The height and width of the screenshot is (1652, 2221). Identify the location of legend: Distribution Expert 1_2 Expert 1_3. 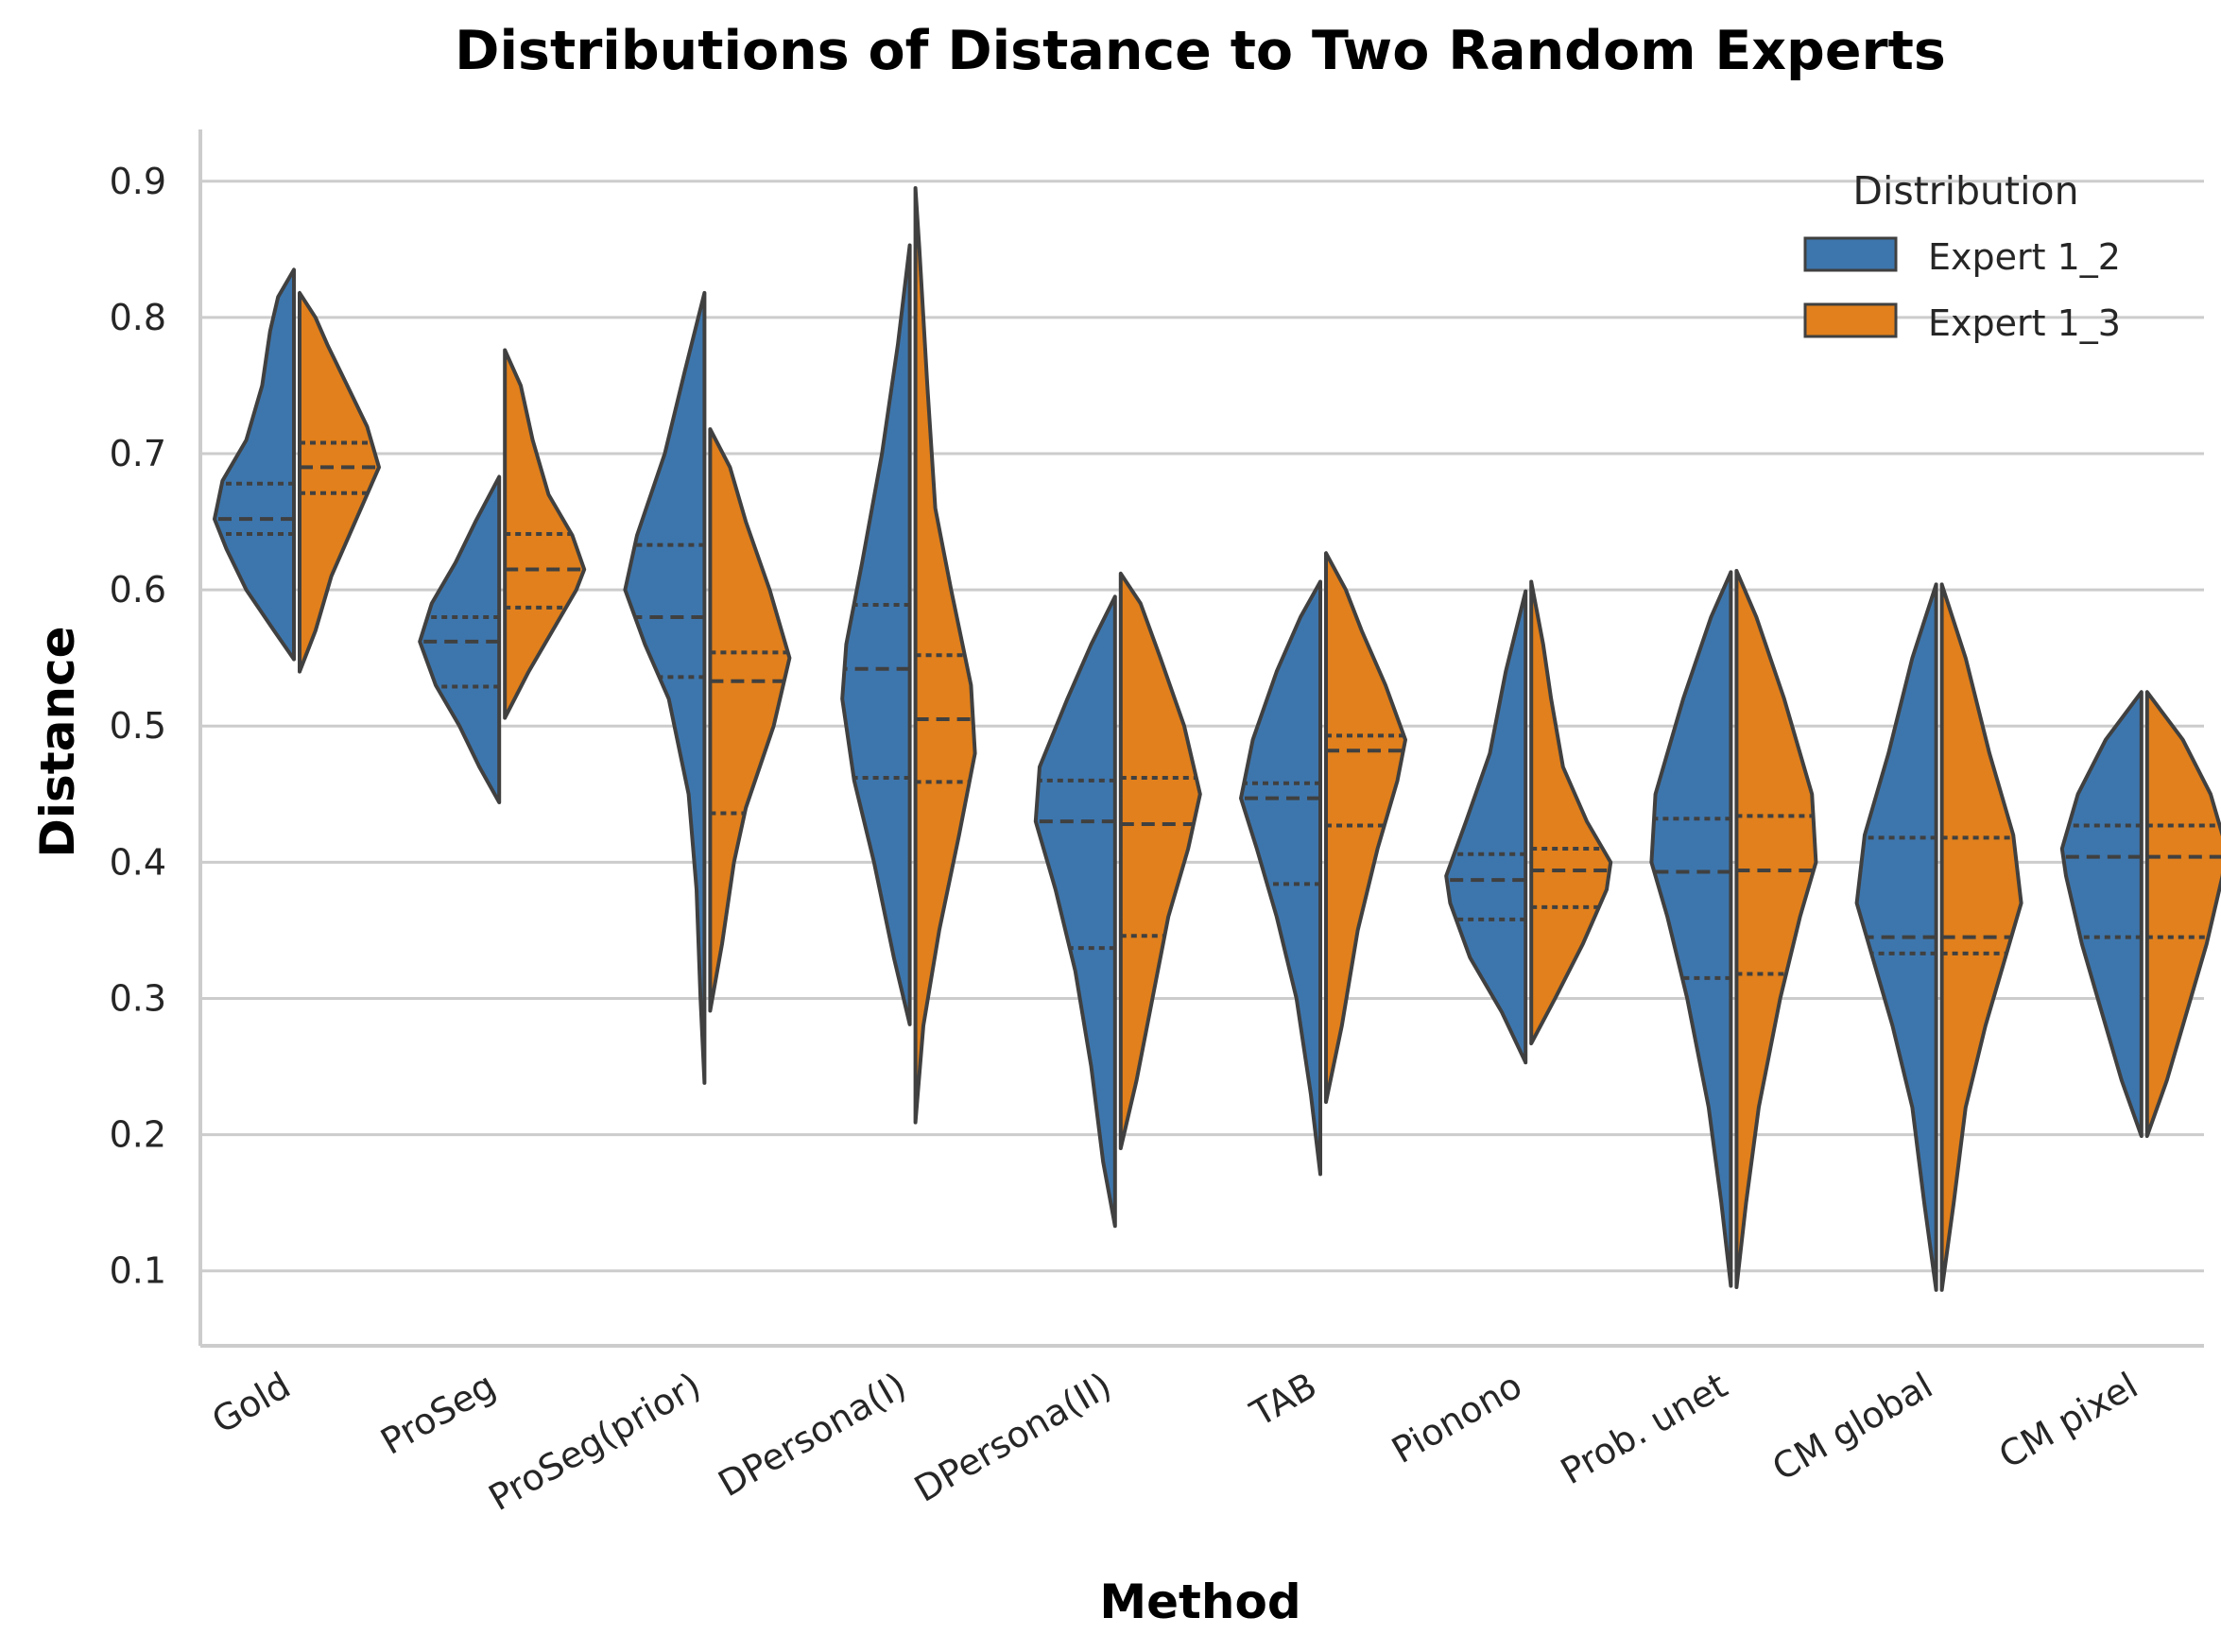
(1962, 256).